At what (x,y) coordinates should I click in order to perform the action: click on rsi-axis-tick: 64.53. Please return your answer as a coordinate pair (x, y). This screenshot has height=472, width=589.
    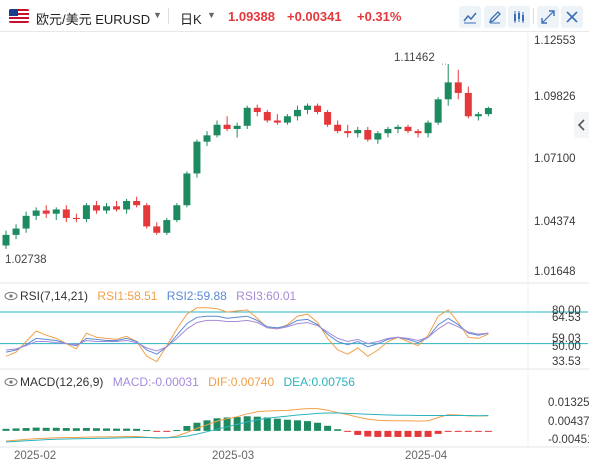
    Looking at the image, I should click on (566, 318).